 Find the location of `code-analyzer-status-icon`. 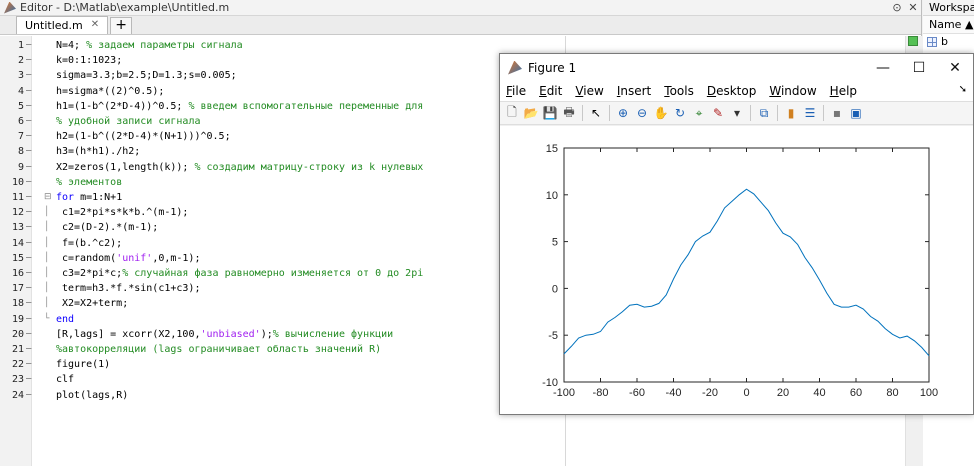

code-analyzer-status-icon is located at coordinates (913, 41).